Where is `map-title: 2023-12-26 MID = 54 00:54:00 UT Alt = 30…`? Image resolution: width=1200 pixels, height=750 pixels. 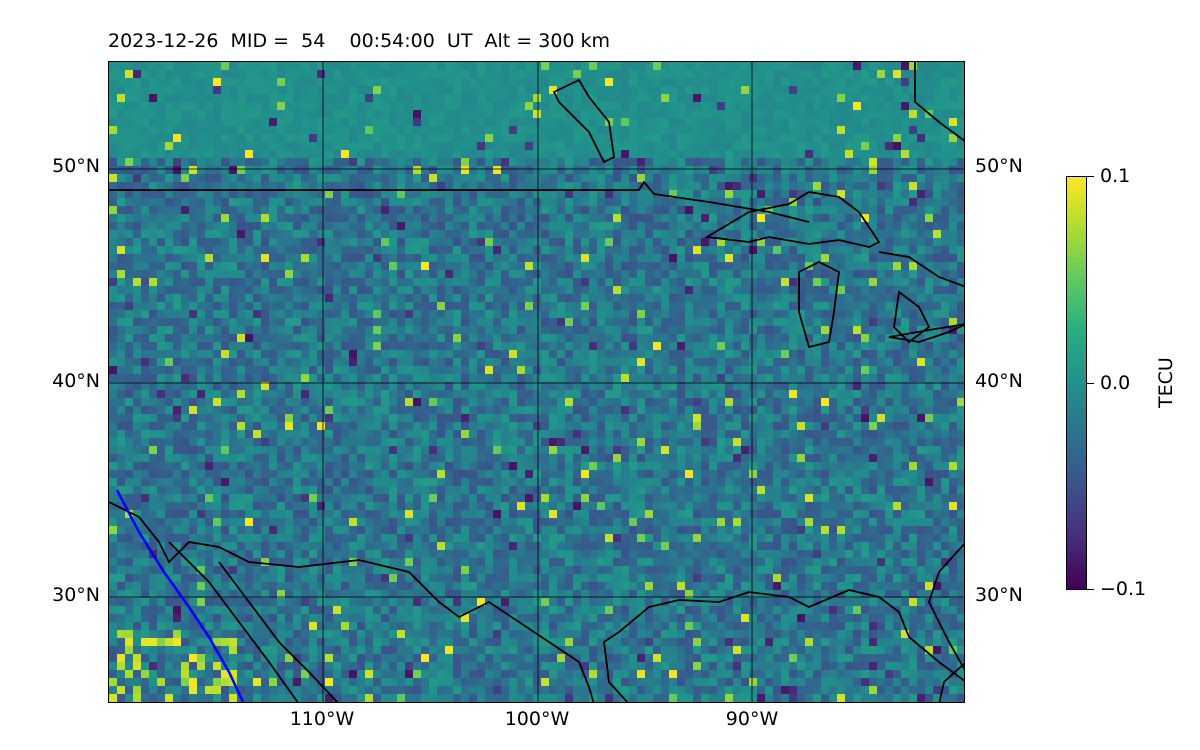
map-title: 2023-12-26 MID = 54 00:54:00 UT Alt = 30… is located at coordinates (359, 41).